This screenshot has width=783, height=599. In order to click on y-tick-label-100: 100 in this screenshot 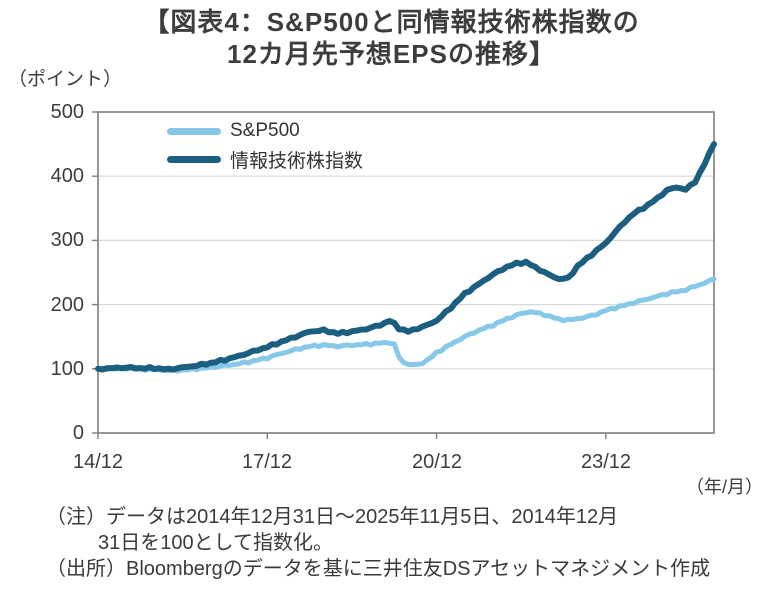, I will do `click(67, 369)`.